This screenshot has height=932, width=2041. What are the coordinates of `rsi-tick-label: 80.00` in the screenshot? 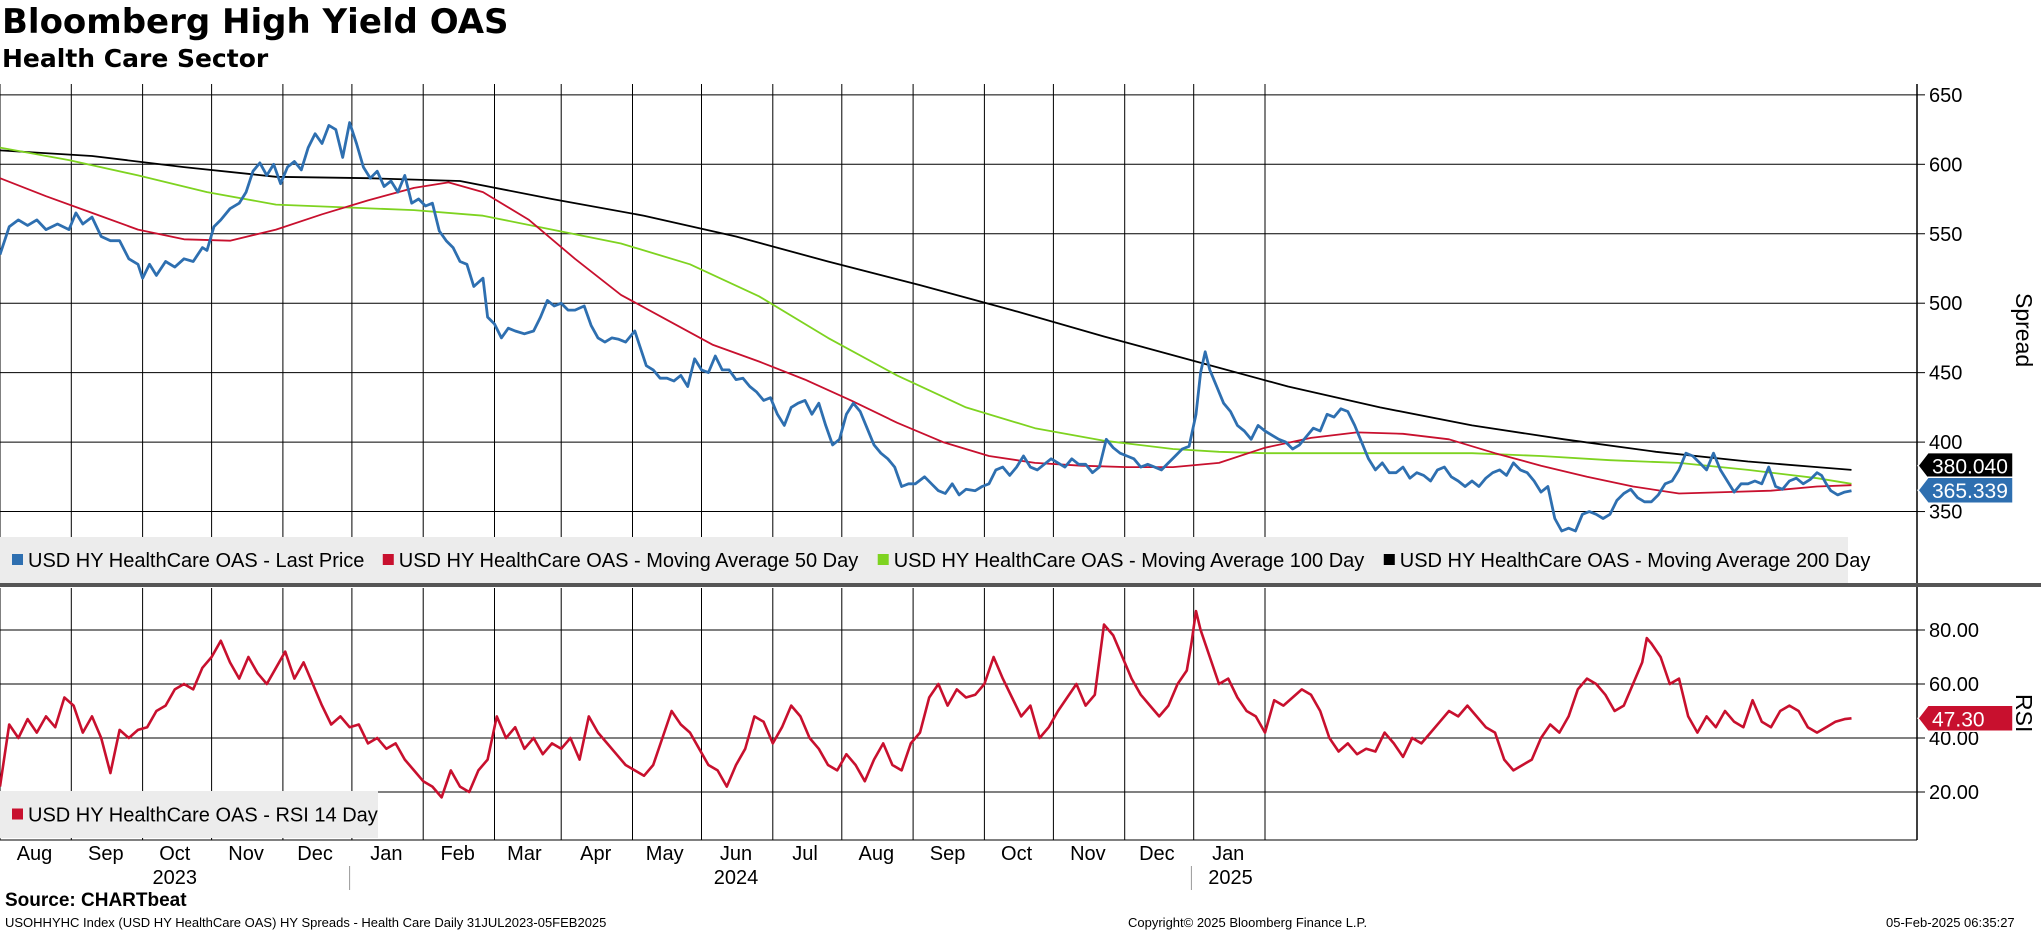 It's located at (1954, 631).